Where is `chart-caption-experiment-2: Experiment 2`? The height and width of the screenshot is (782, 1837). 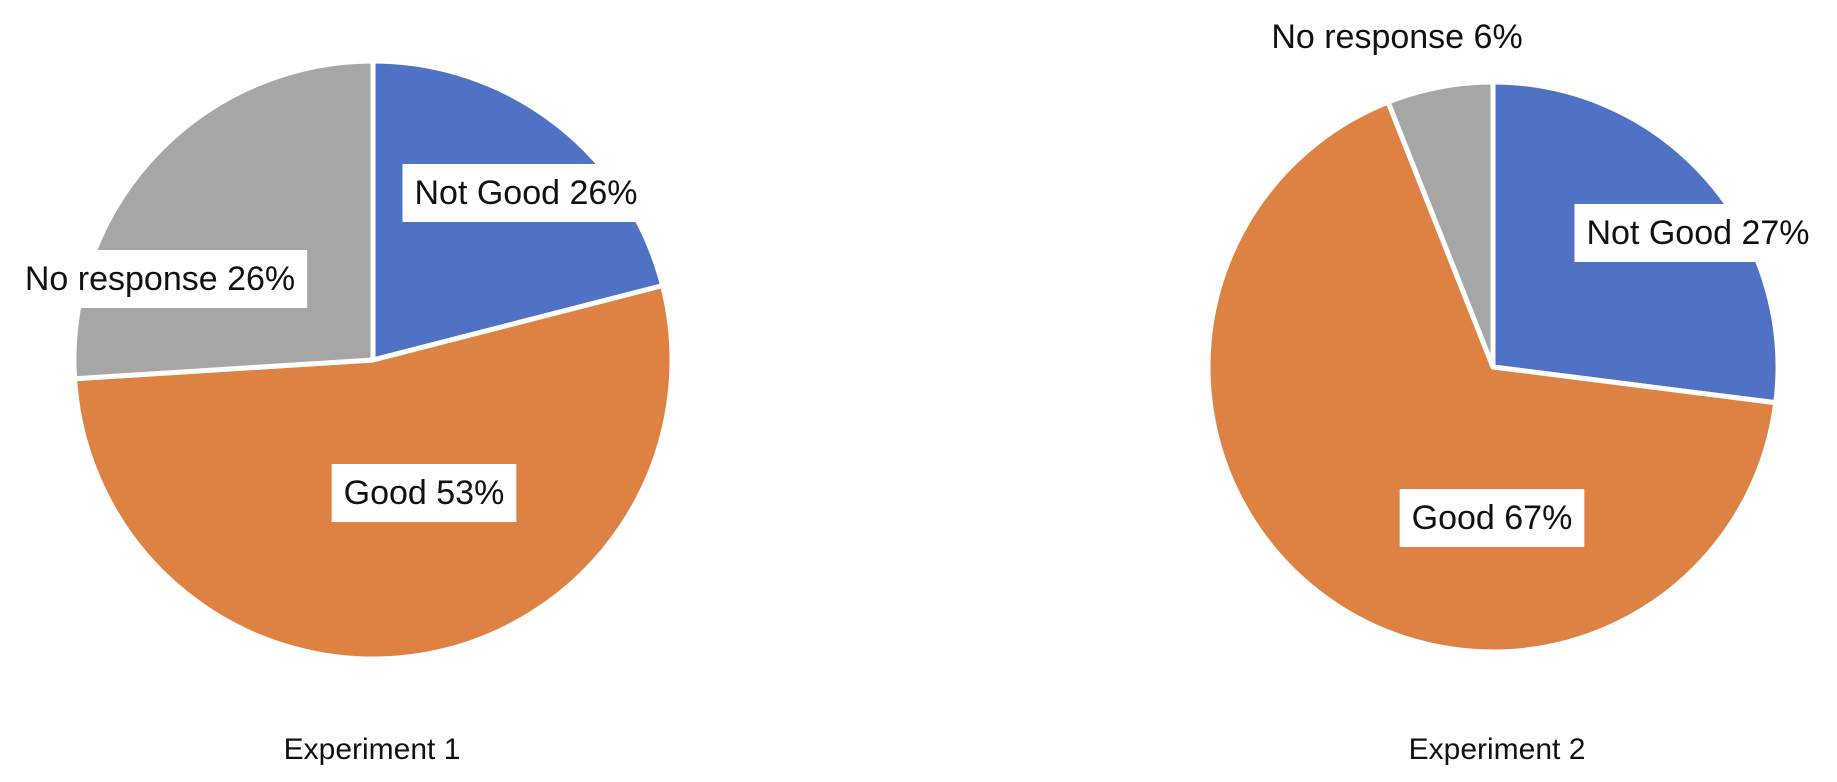
chart-caption-experiment-2: Experiment 2 is located at coordinates (1497, 749).